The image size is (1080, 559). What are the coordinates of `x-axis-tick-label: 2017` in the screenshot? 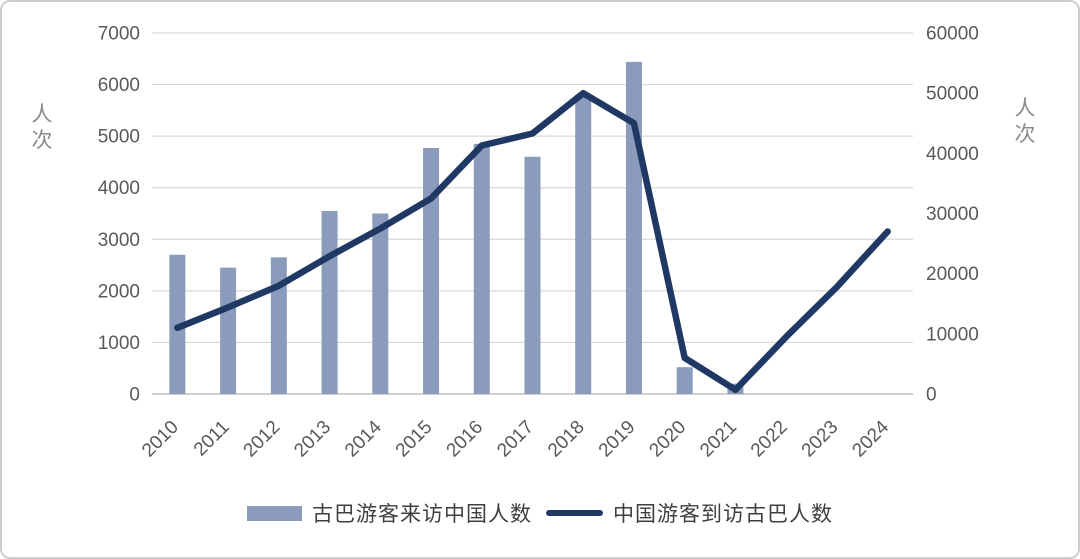 It's located at (515, 439).